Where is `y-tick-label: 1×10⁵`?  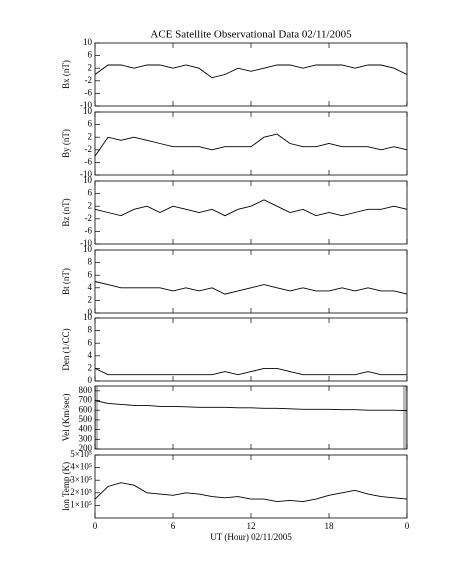
y-tick-label: 1×10⁵ is located at coordinates (81, 504).